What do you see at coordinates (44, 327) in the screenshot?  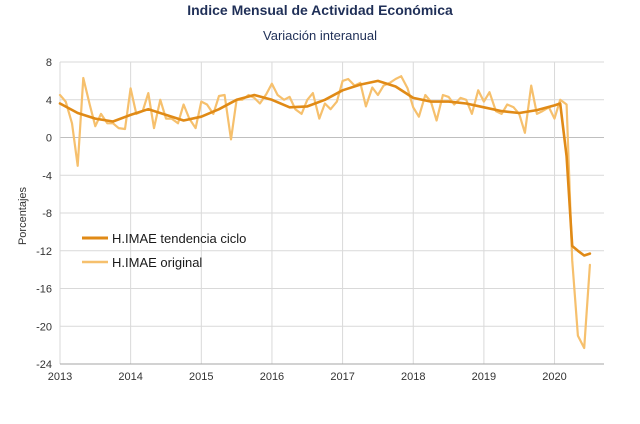 I see `y-tick-label: -20` at bounding box center [44, 327].